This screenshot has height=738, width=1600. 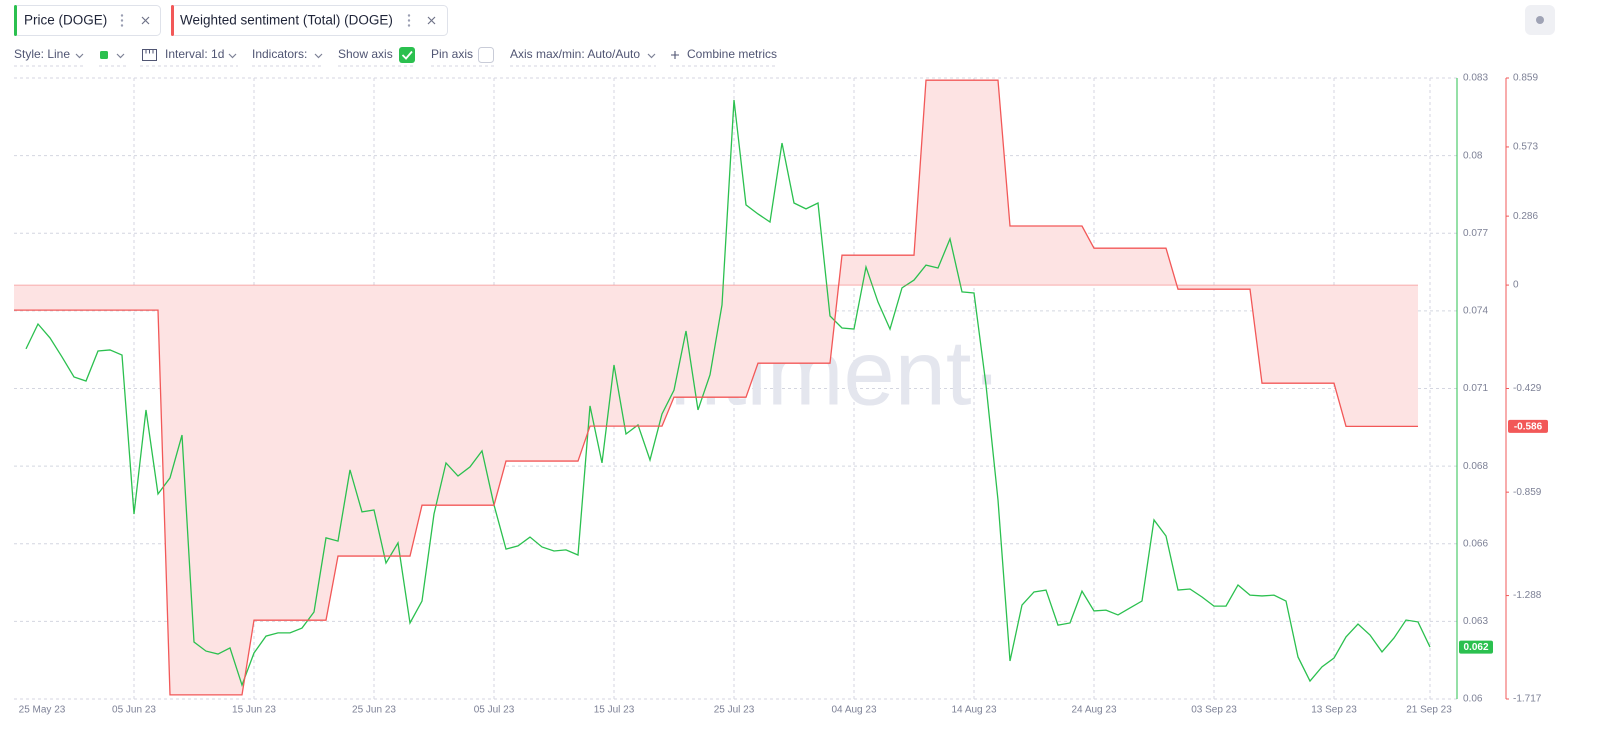 I want to click on x-tick-label: 25 Jul 23, so click(x=734, y=710).